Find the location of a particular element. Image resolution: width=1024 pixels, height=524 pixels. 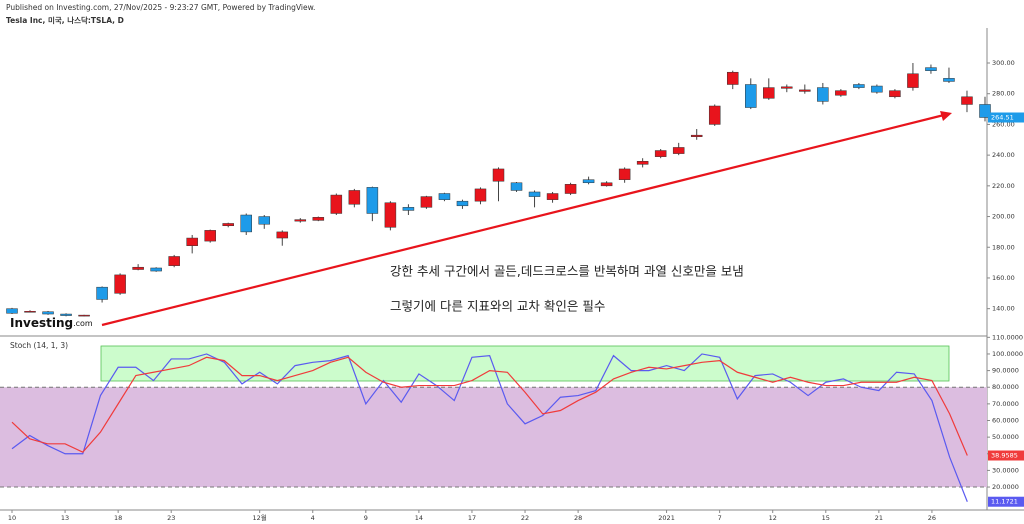

x-tick-label: 26 is located at coordinates (932, 518).